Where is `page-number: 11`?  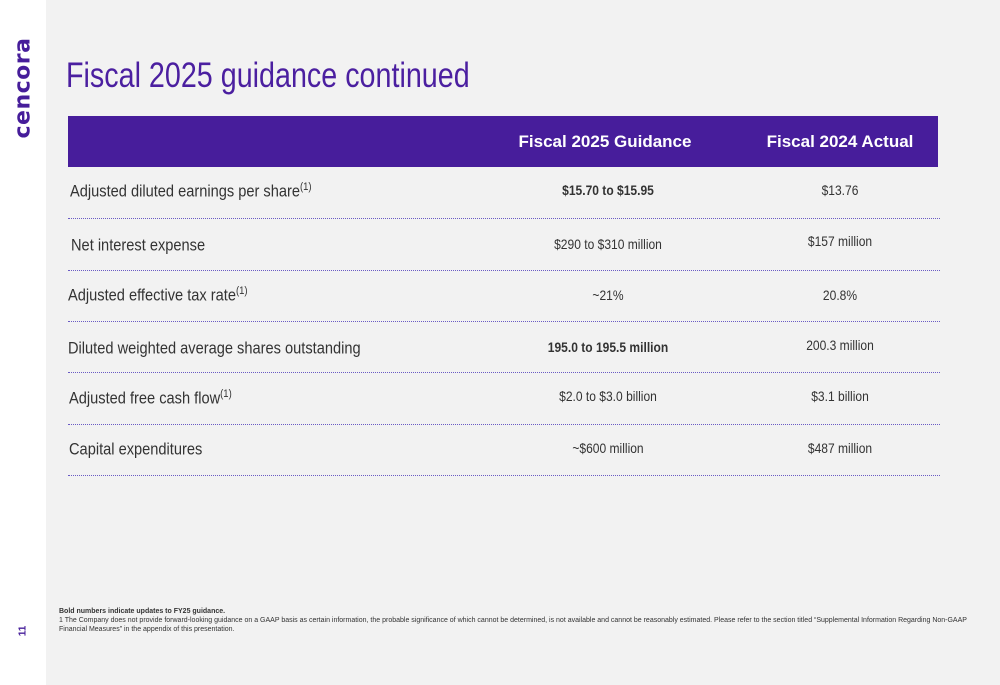 page-number: 11 is located at coordinates (23, 631).